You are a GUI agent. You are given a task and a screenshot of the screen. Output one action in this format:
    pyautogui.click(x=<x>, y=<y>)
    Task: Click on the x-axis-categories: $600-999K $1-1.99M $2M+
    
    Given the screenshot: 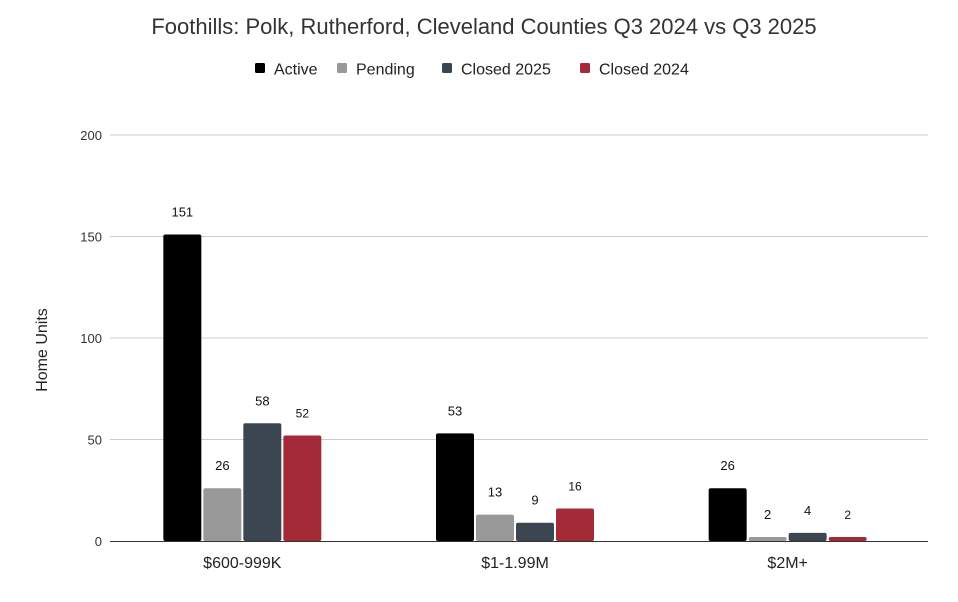 What is the action you would take?
    pyautogui.click(x=505, y=563)
    